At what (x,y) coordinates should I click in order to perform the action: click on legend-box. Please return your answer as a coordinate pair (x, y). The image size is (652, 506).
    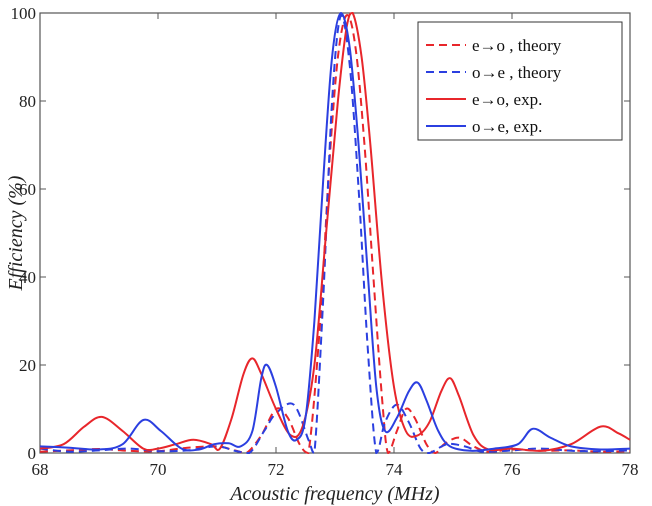
    Looking at the image, I should click on (520, 81).